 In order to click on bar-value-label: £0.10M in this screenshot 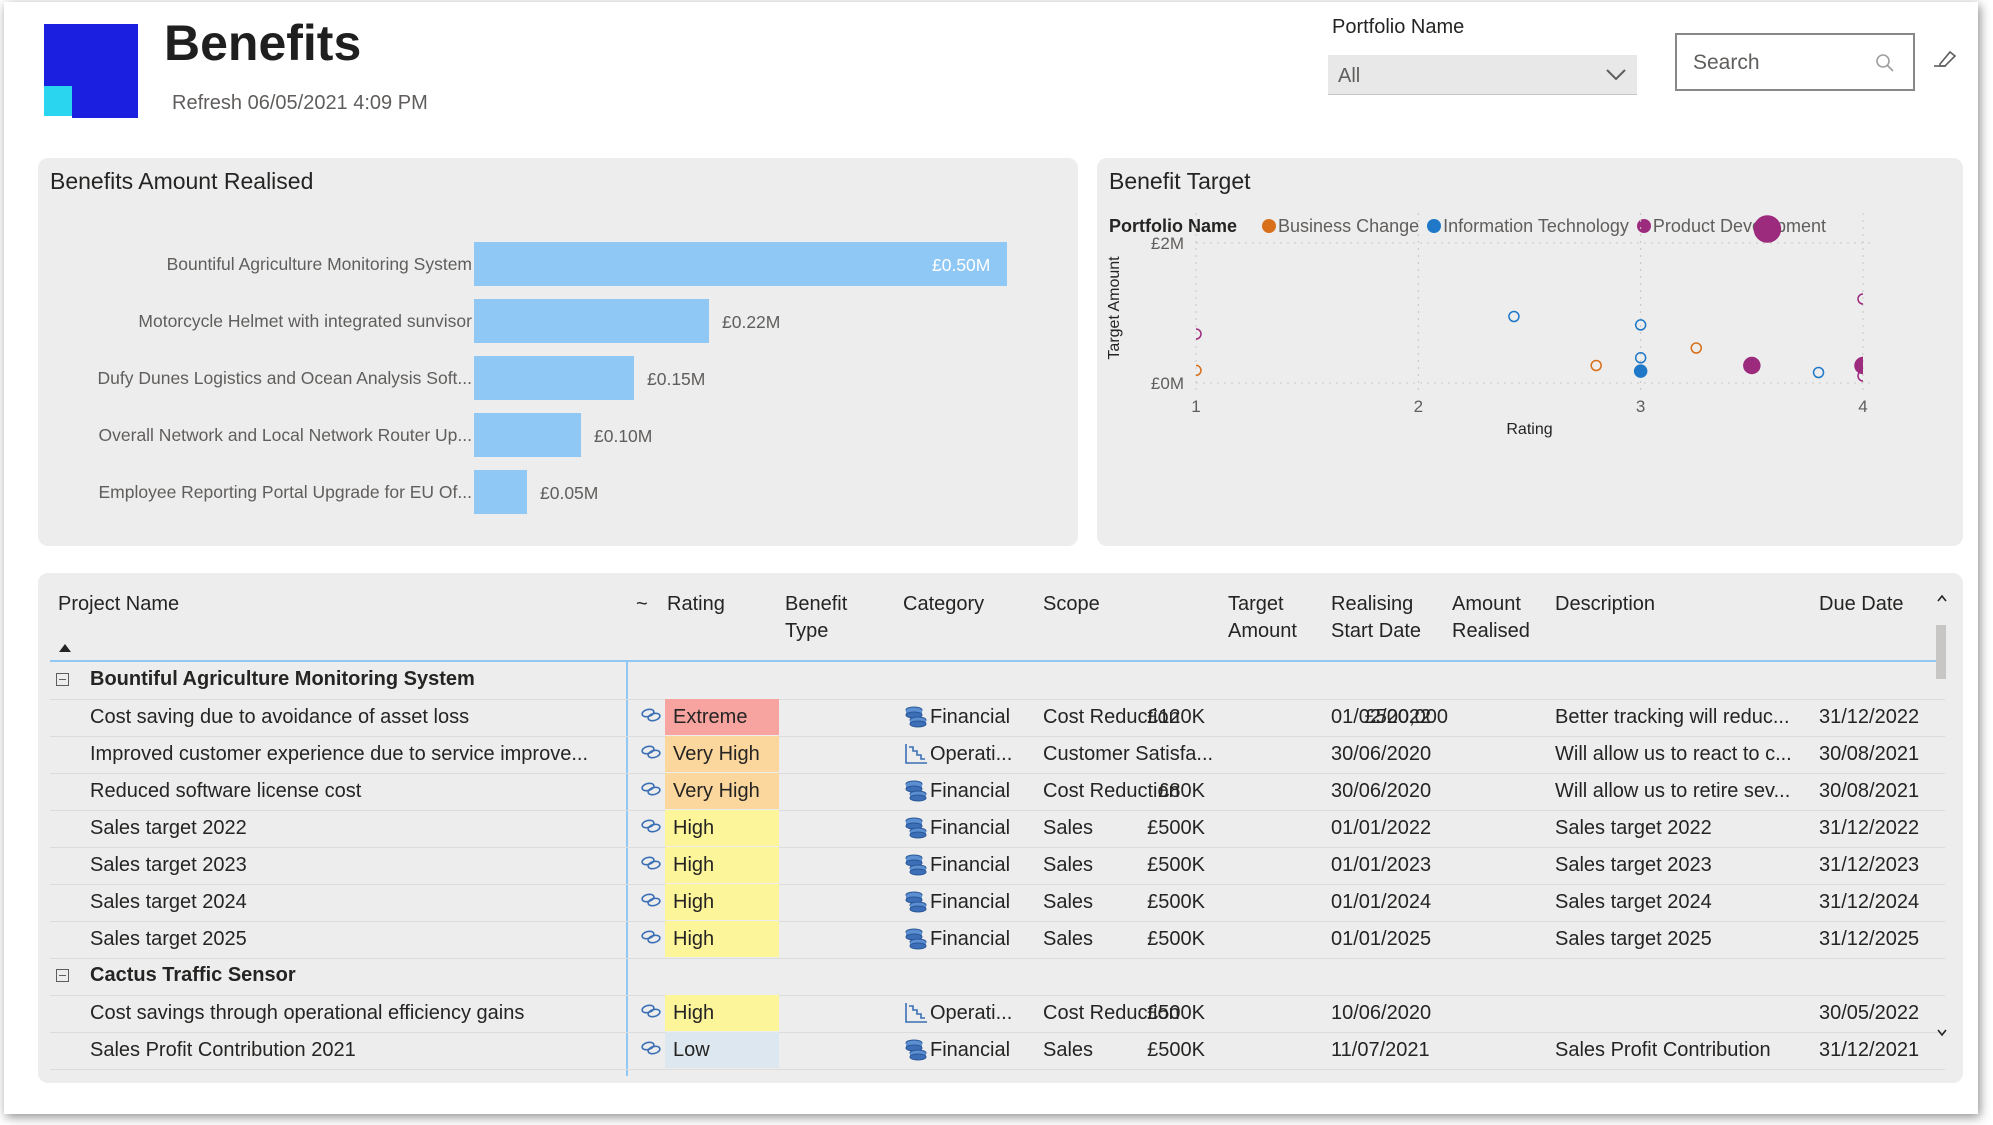, I will do `click(623, 436)`.